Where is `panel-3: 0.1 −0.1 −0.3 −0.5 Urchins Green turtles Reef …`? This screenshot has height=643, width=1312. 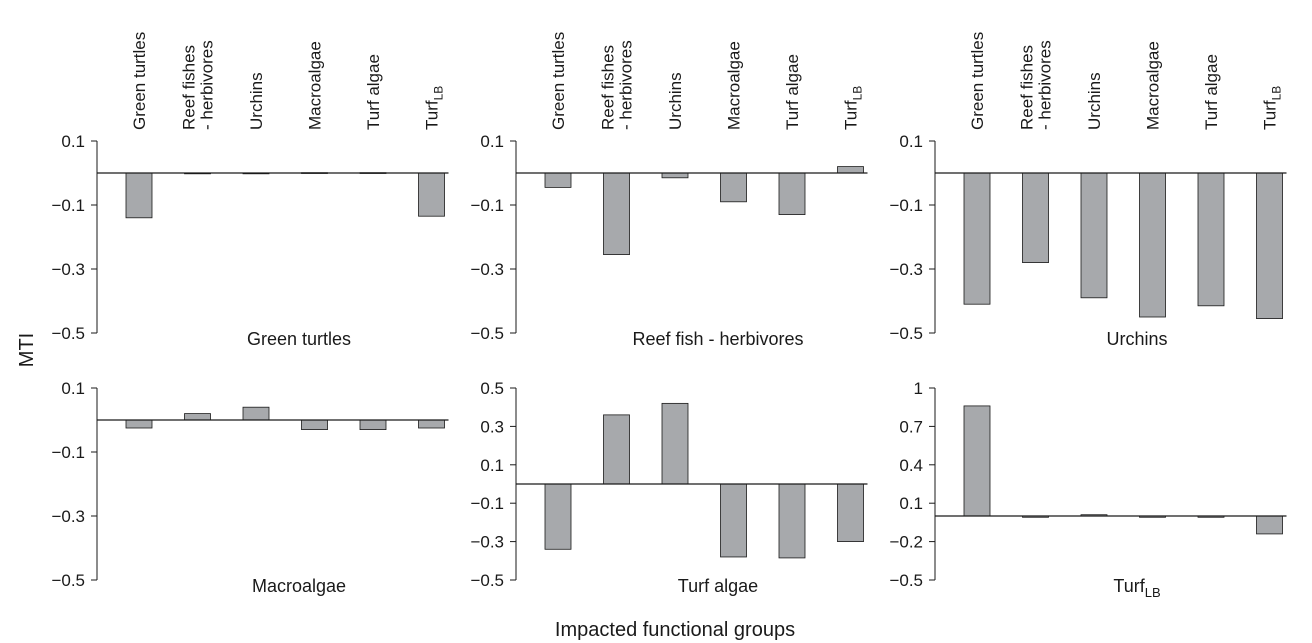
panel-3: 0.1 −0.1 −0.3 −0.5 Urchins Green turtles Reef … is located at coordinates (1088, 190).